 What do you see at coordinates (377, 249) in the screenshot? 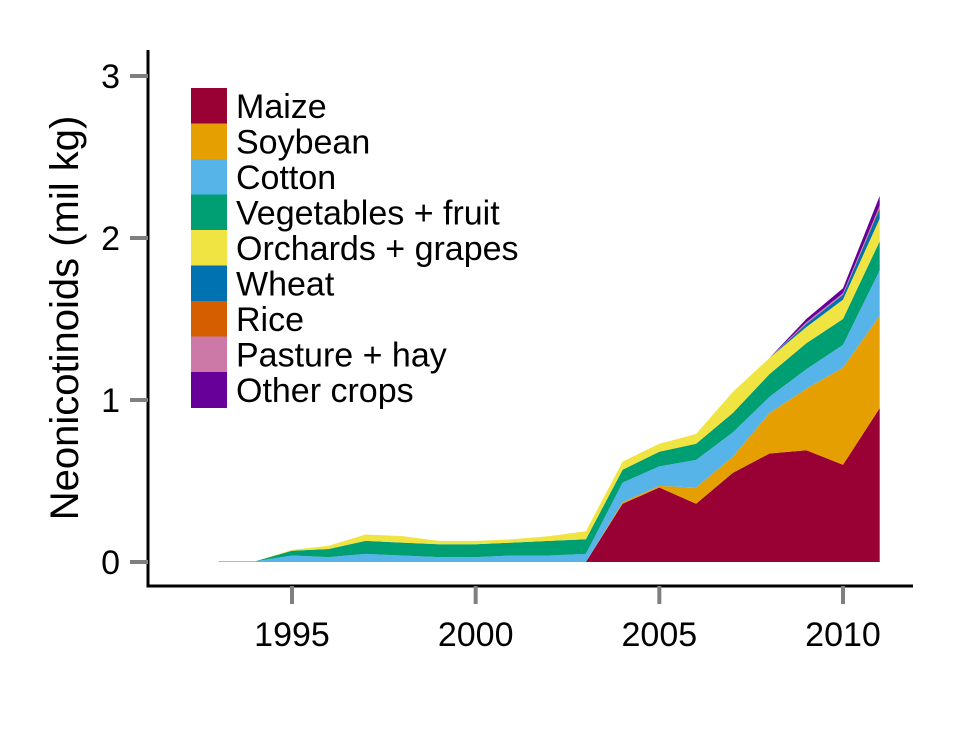
I see `legend-label: Orchards + grapes` at bounding box center [377, 249].